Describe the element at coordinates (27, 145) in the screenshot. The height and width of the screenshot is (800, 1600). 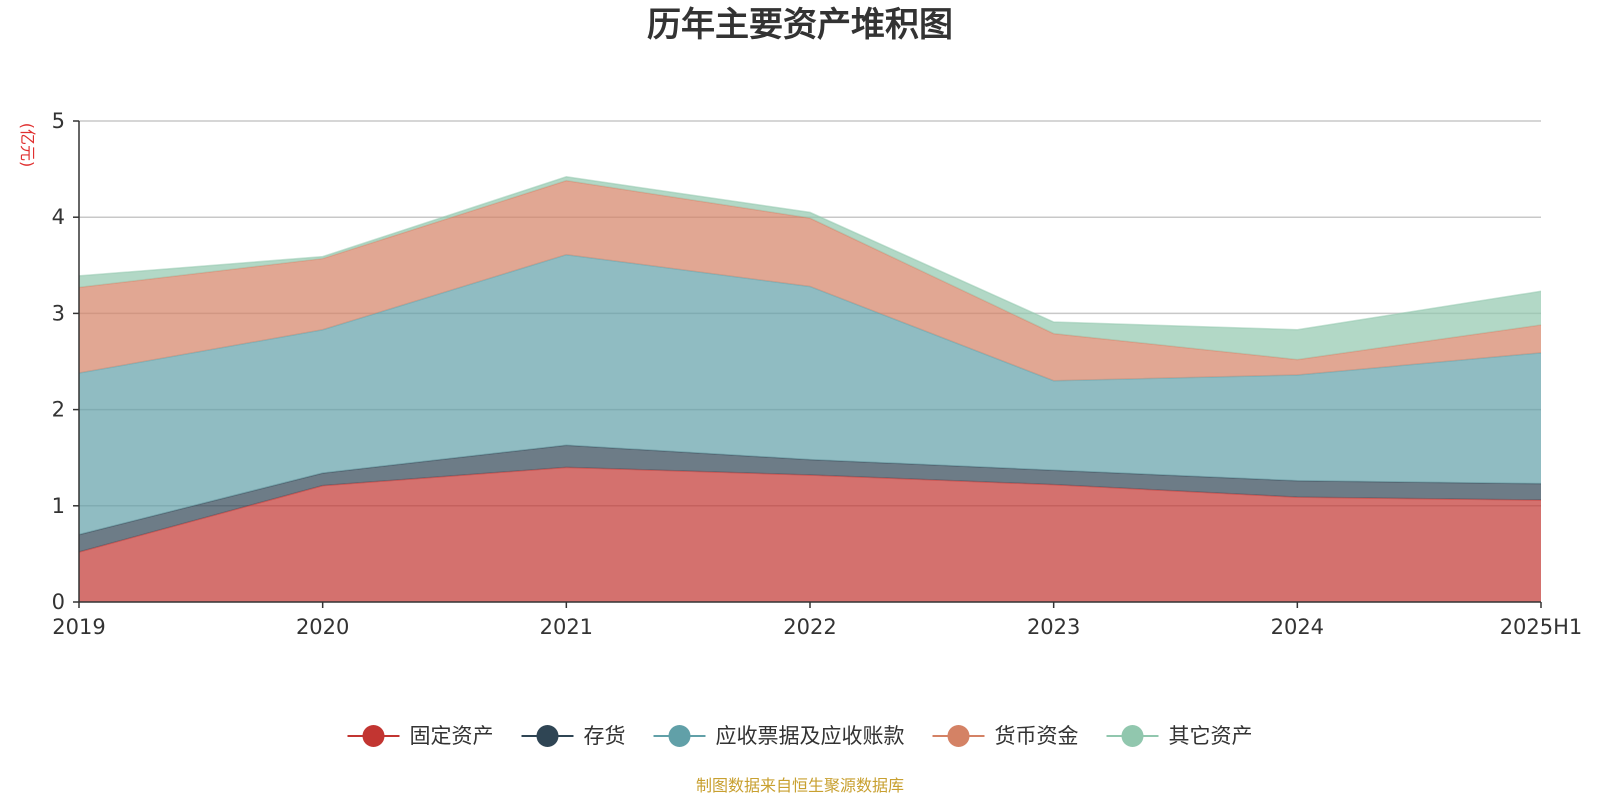
I see `y-axis-unit-label: (亿元)` at that location.